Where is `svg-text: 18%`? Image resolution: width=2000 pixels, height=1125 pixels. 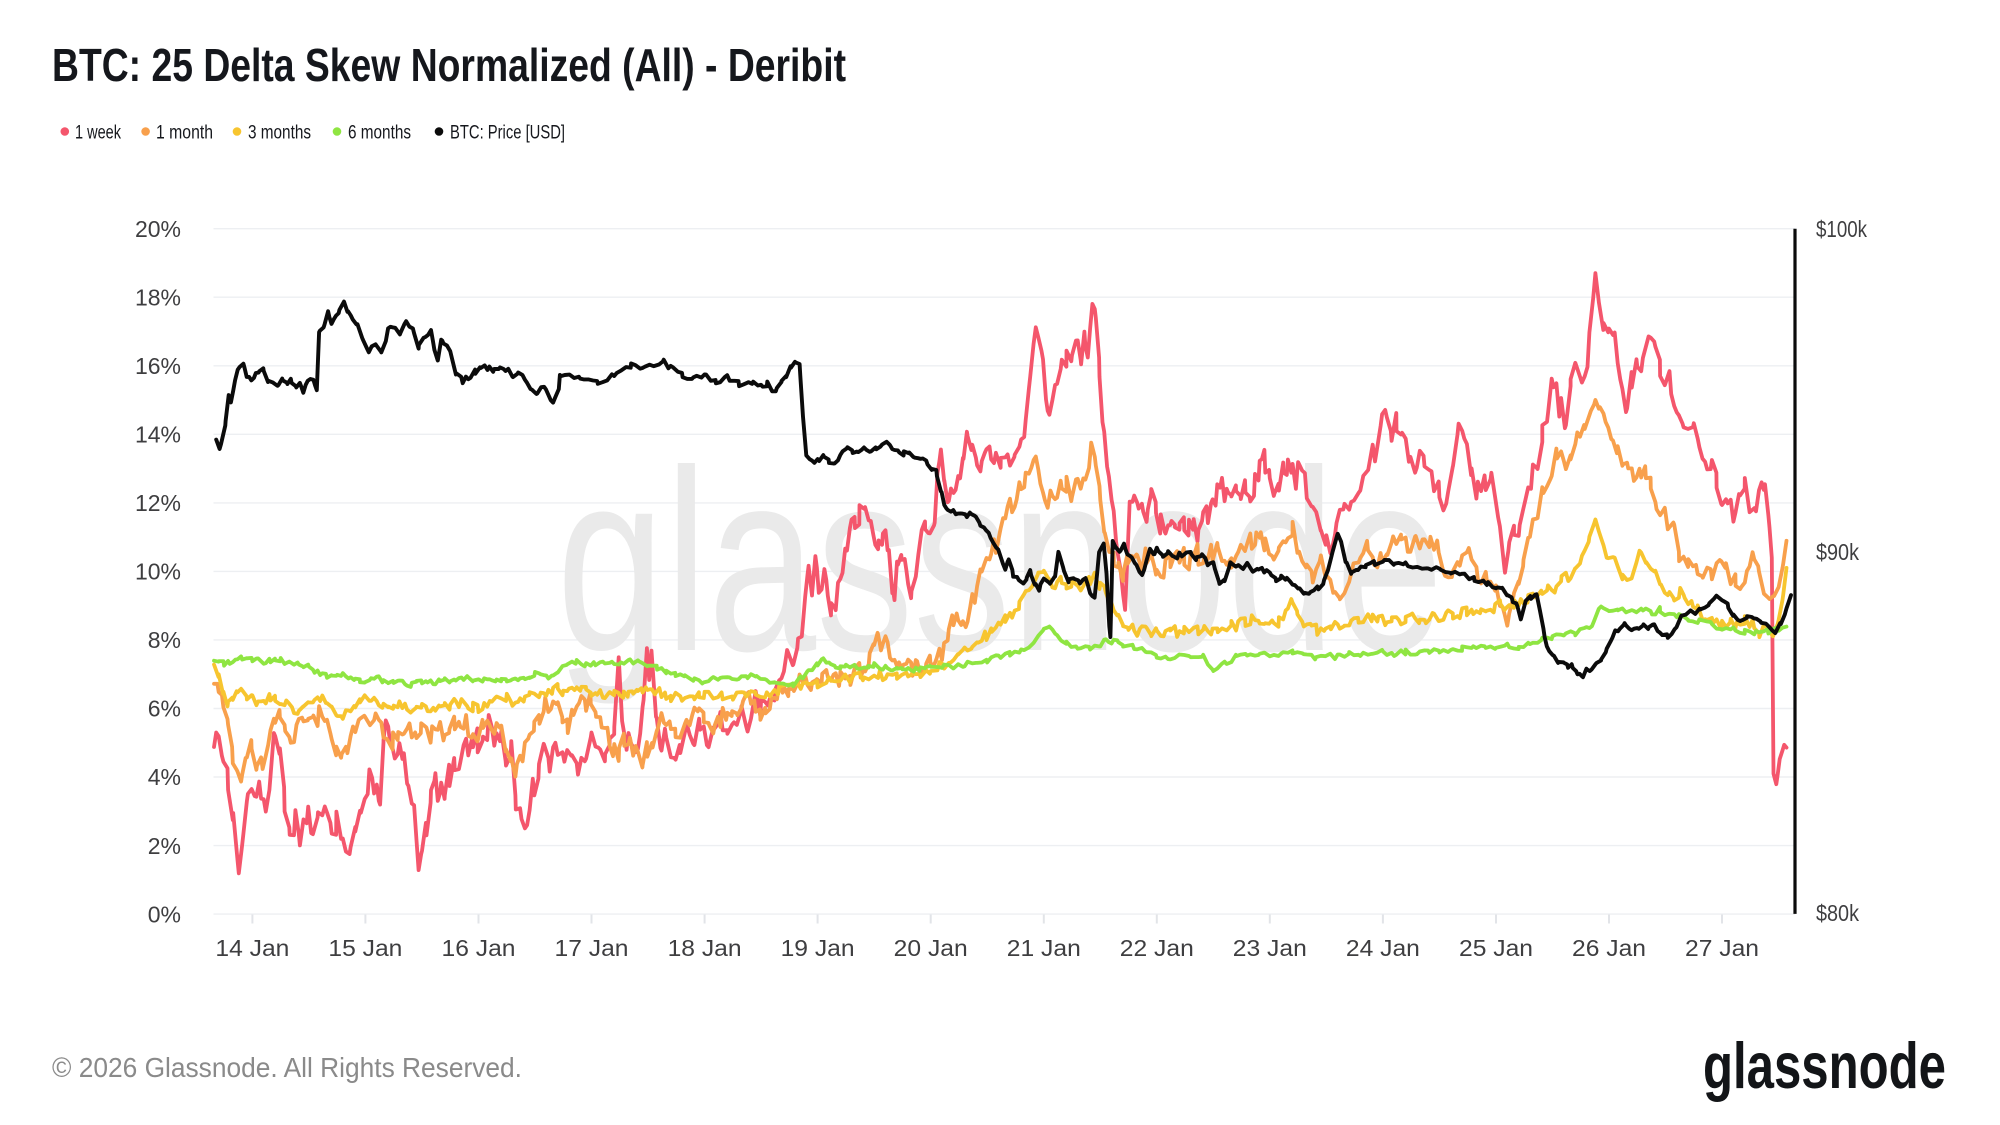 svg-text: 18% is located at coordinates (158, 297).